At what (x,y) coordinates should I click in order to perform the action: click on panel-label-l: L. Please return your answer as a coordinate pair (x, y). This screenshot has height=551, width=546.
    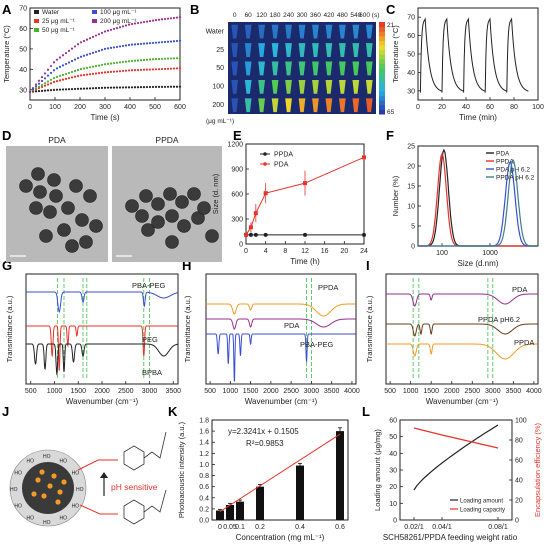
    Looking at the image, I should click on (366, 411).